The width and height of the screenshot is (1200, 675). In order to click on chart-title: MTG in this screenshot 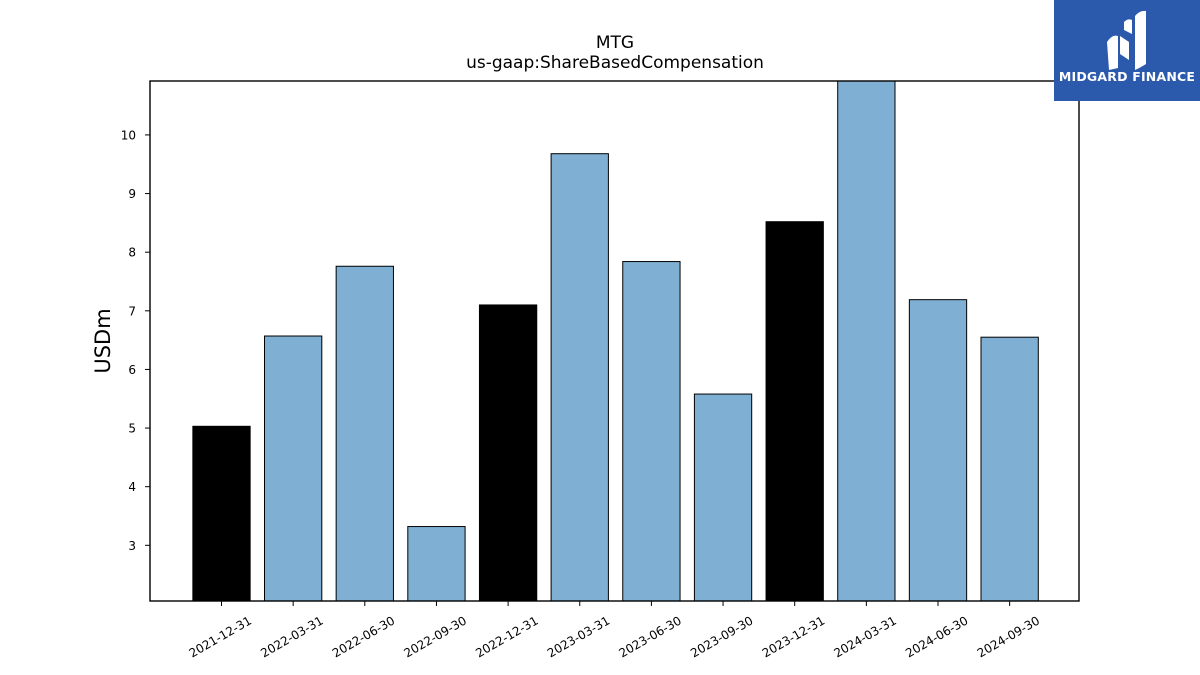, I will do `click(615, 43)`.